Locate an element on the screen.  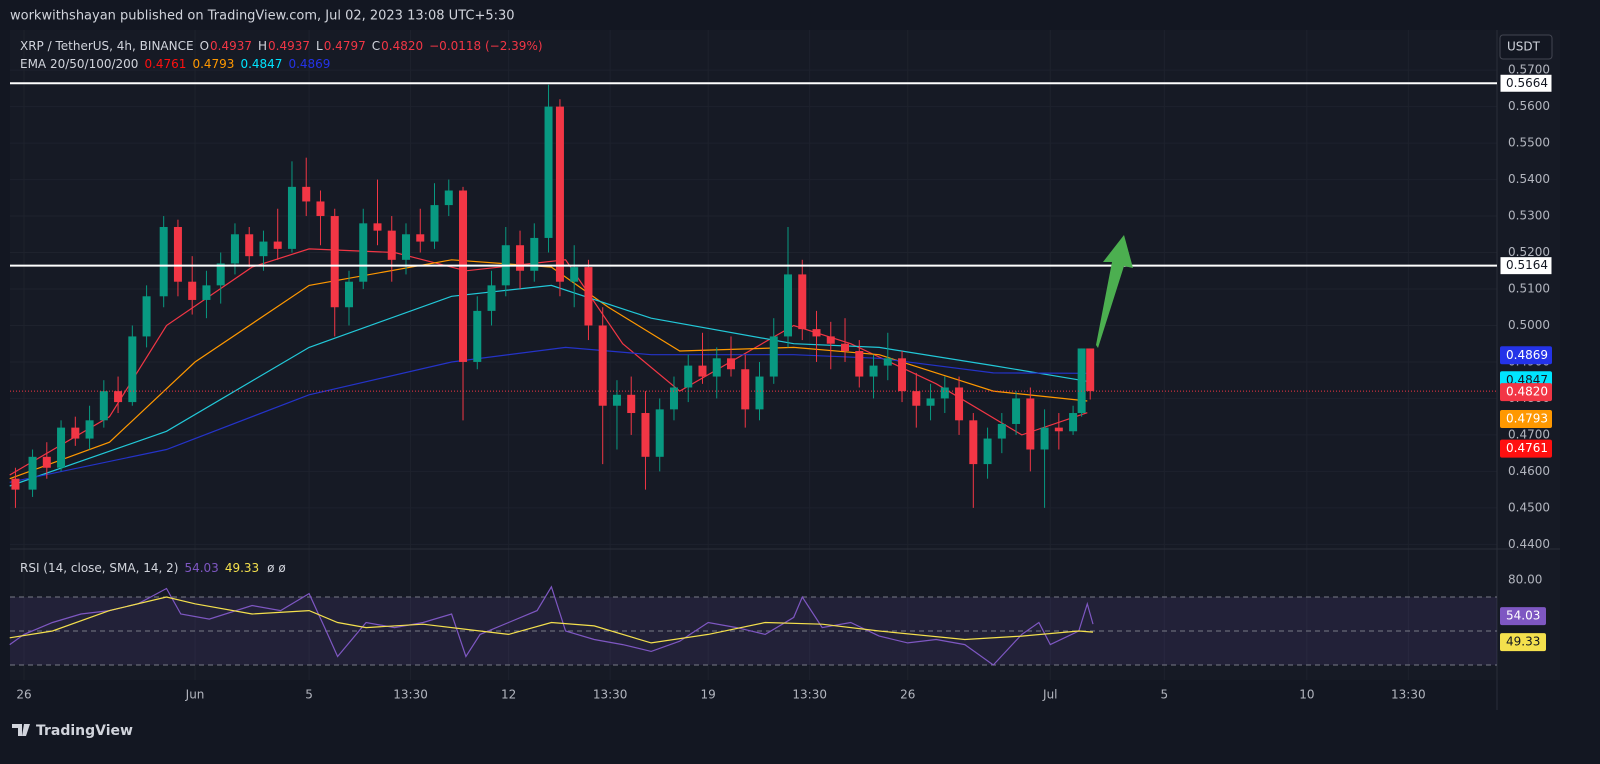
x-tick-label: 10 is located at coordinates (1306, 695).